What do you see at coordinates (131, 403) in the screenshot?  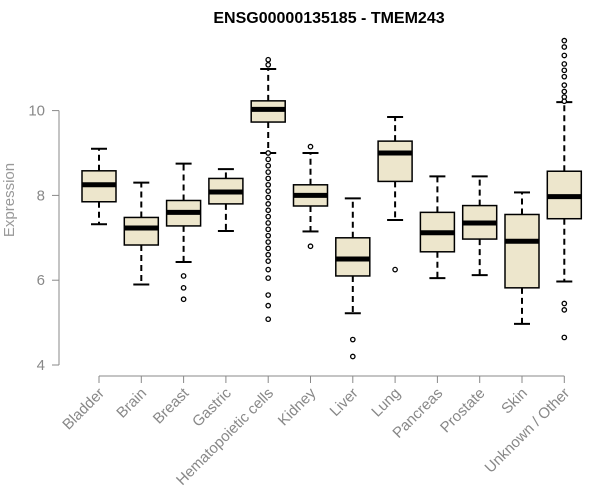 I see `x-tick-label: Brain` at bounding box center [131, 403].